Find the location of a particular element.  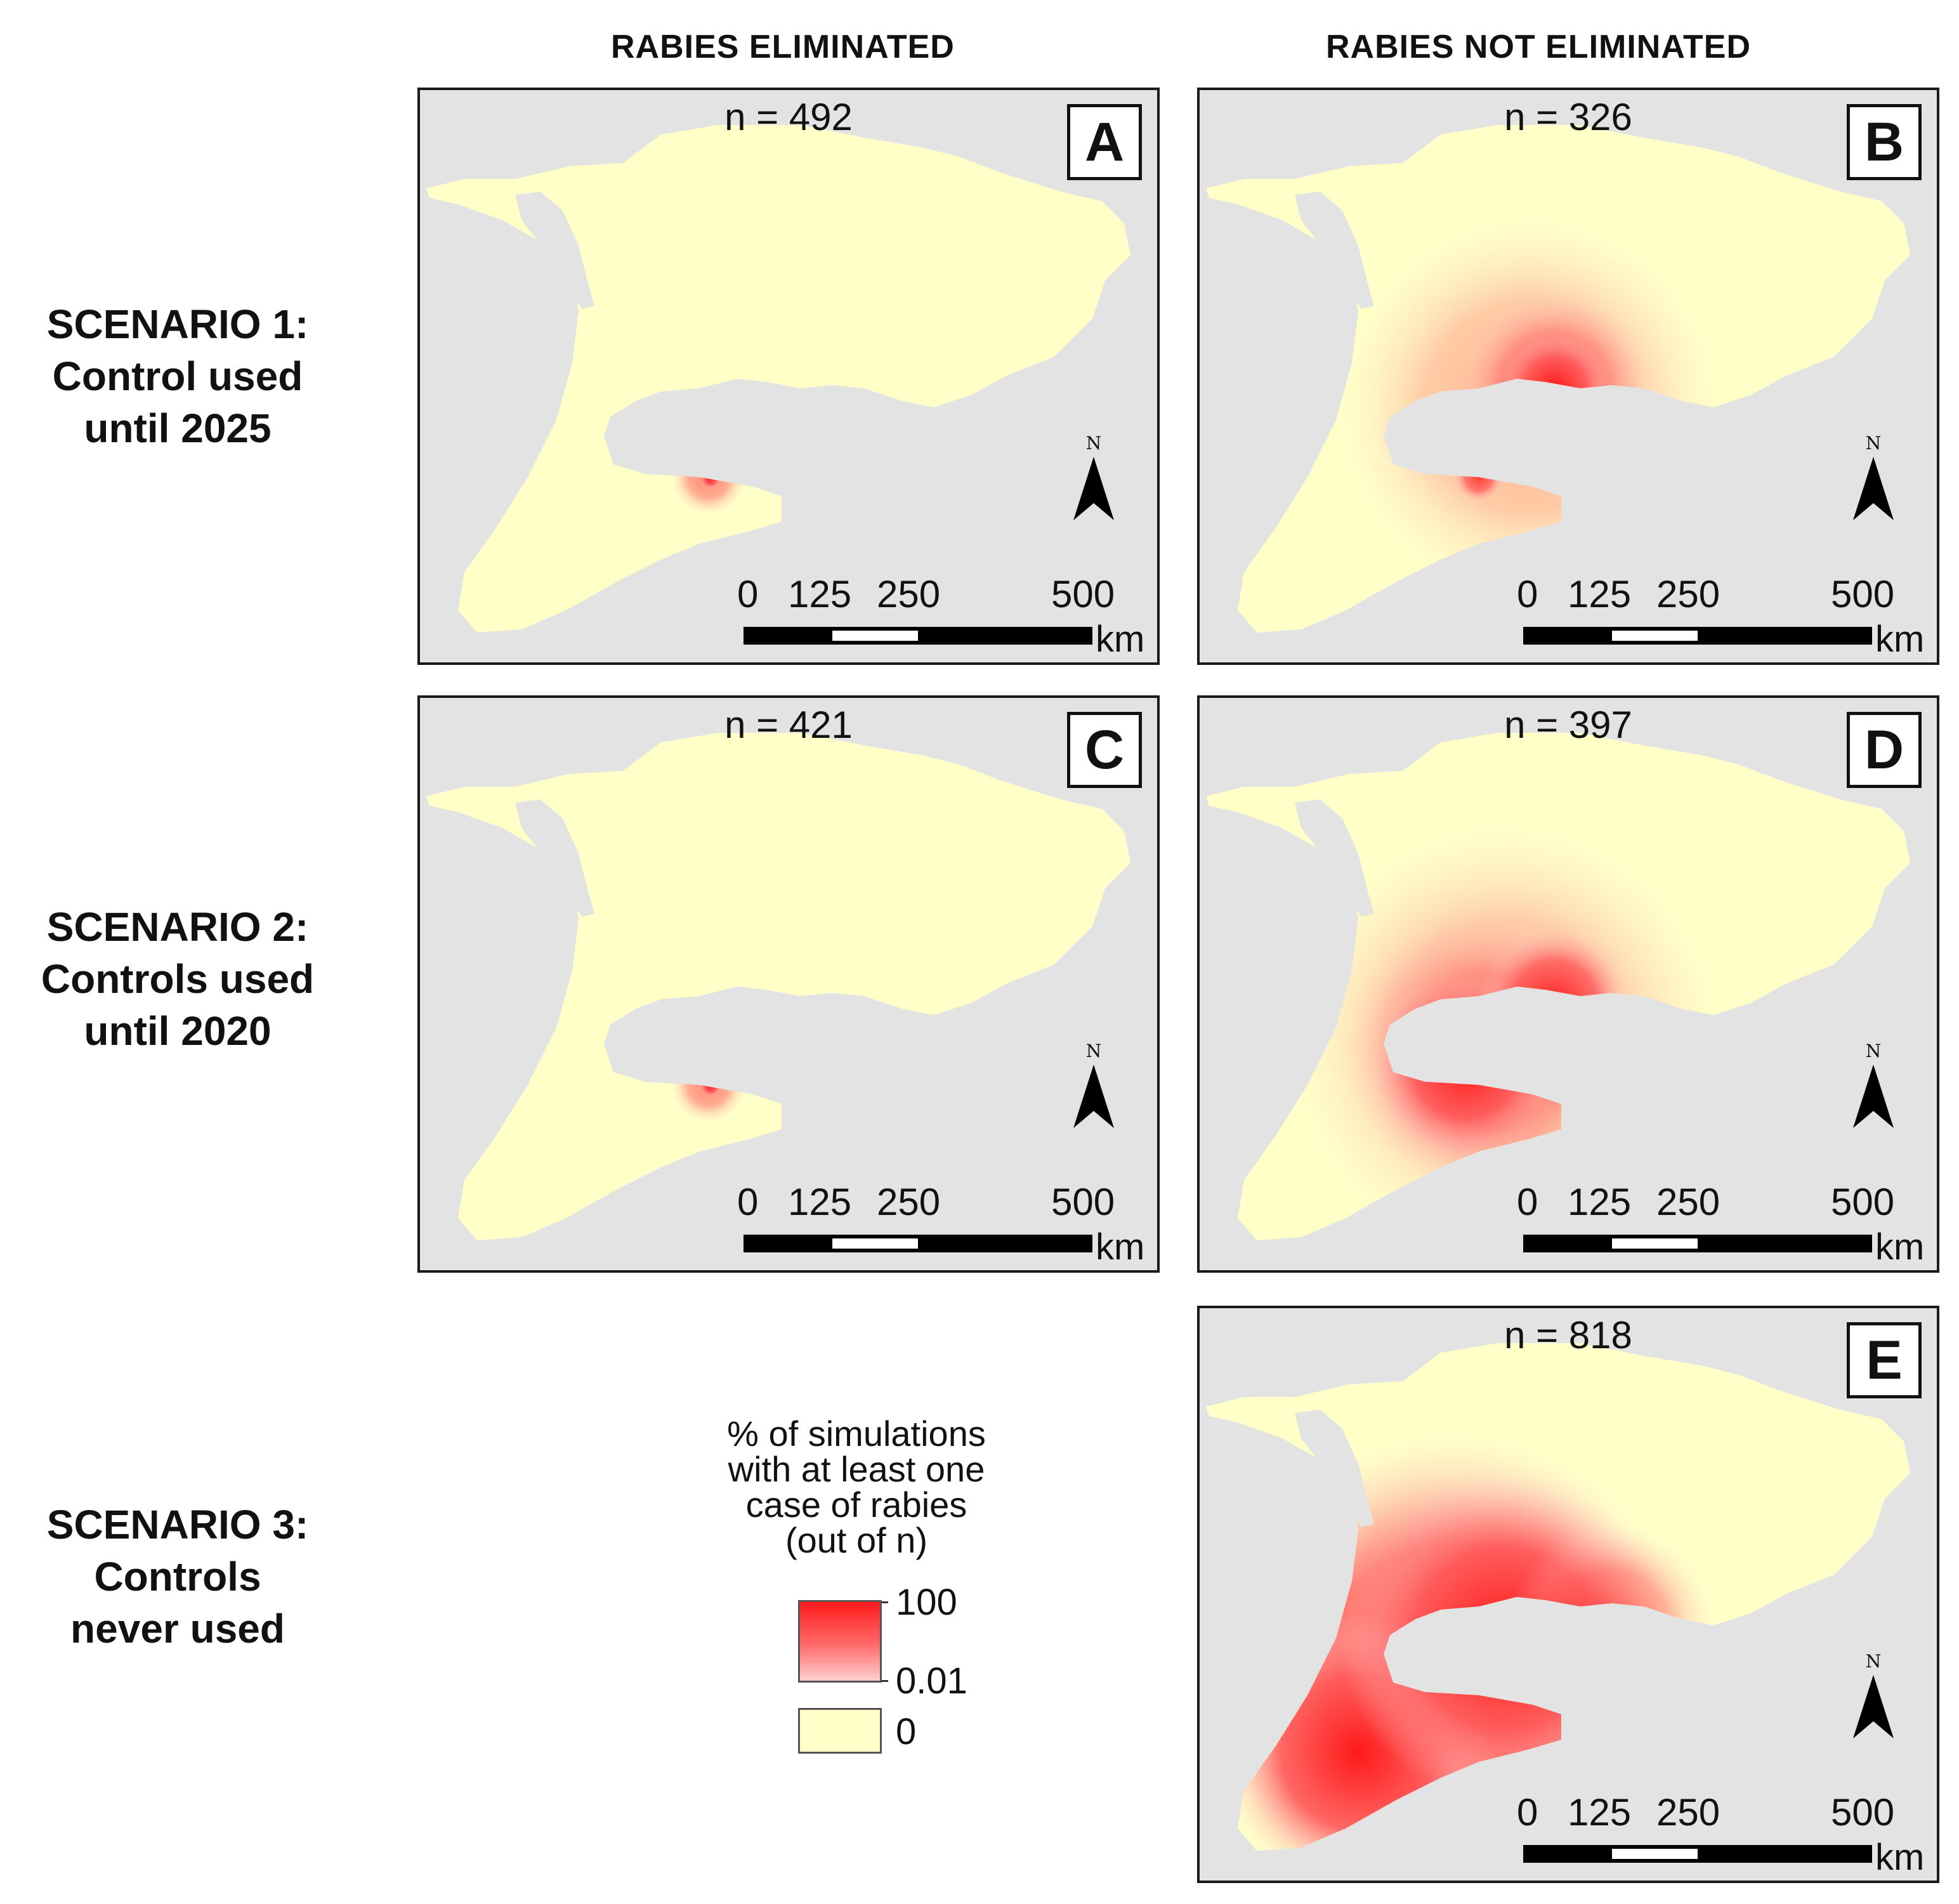

legend-zero-label: 0 is located at coordinates (906, 1731).